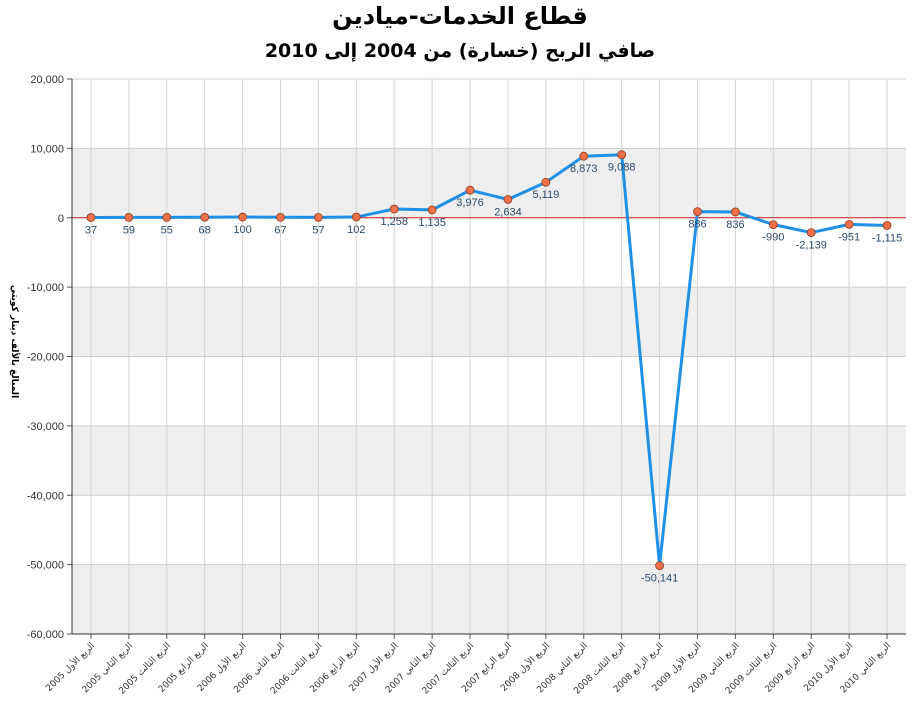 Image resolution: width=920 pixels, height=718 pixels. What do you see at coordinates (47, 80) in the screenshot?
I see `y-tick-label: 20,000` at bounding box center [47, 80].